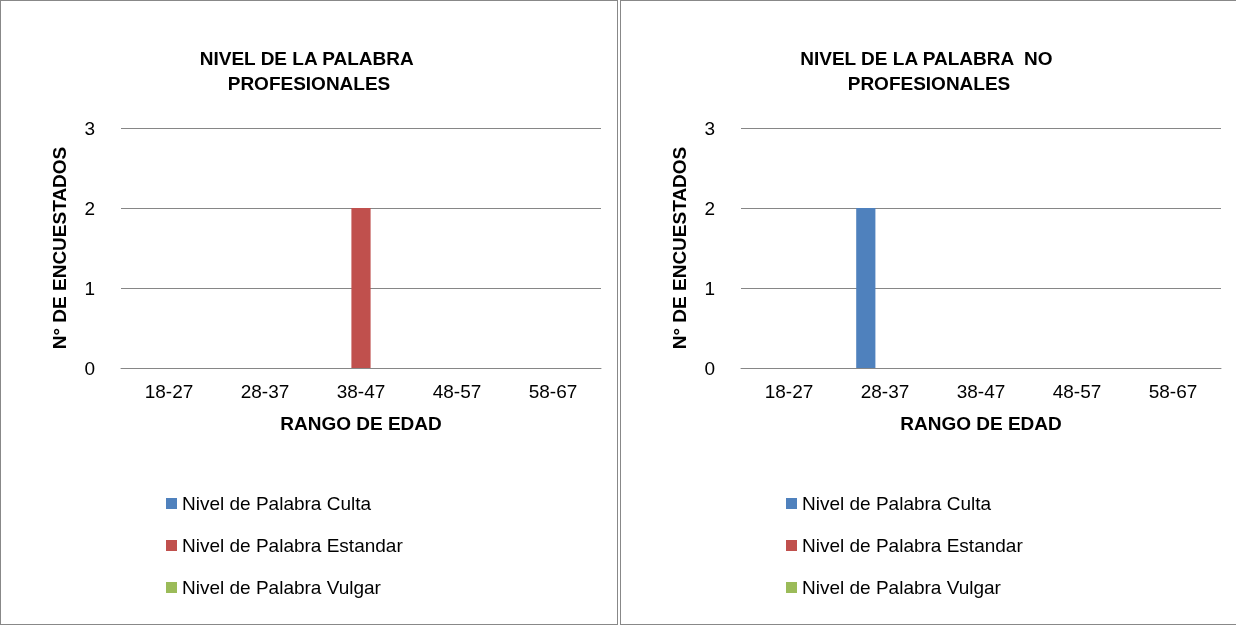  Describe the element at coordinates (309, 71) in the screenshot. I see `chart-title: NIVEL DE LA PALABRA PROFESIONALES` at that location.